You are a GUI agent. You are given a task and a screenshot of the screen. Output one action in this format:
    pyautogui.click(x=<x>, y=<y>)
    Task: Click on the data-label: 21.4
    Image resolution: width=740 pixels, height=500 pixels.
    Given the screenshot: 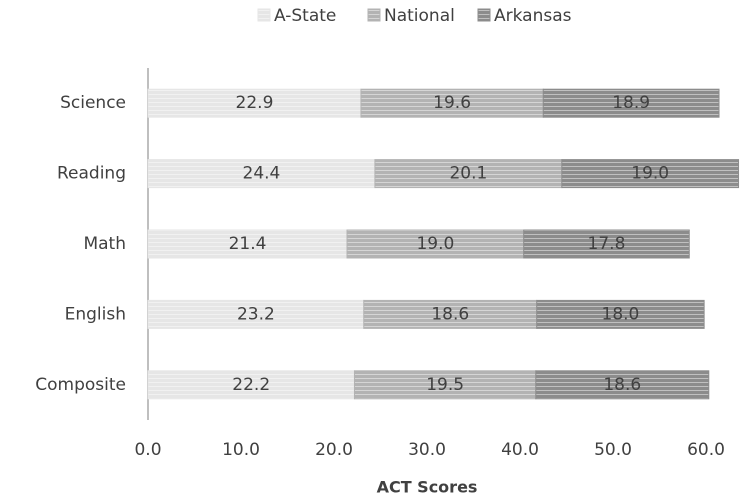 What is the action you would take?
    pyautogui.click(x=248, y=244)
    